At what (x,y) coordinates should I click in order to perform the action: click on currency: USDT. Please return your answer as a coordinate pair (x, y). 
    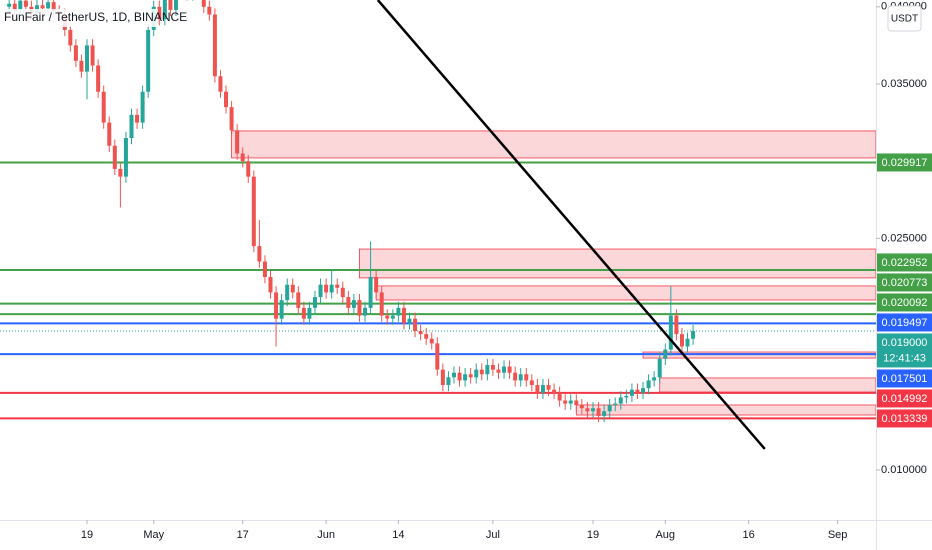
    Looking at the image, I should click on (904, 19).